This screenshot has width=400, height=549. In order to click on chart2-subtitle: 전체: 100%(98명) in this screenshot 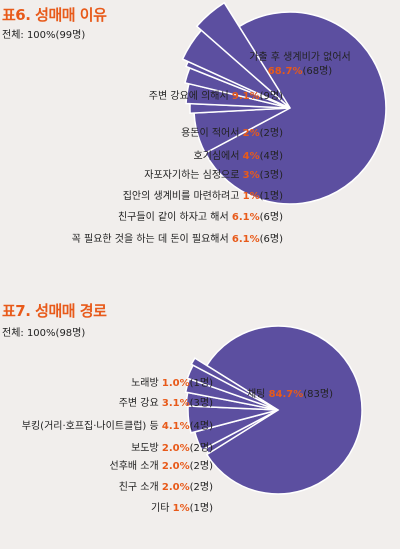, I will do `click(44, 333)`.